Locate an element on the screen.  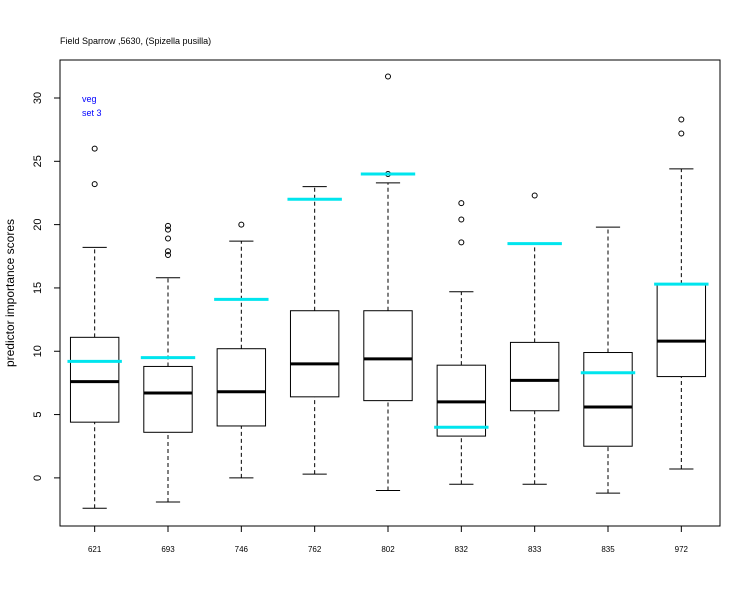
x-tick-label-972: 972 is located at coordinates (682, 549).